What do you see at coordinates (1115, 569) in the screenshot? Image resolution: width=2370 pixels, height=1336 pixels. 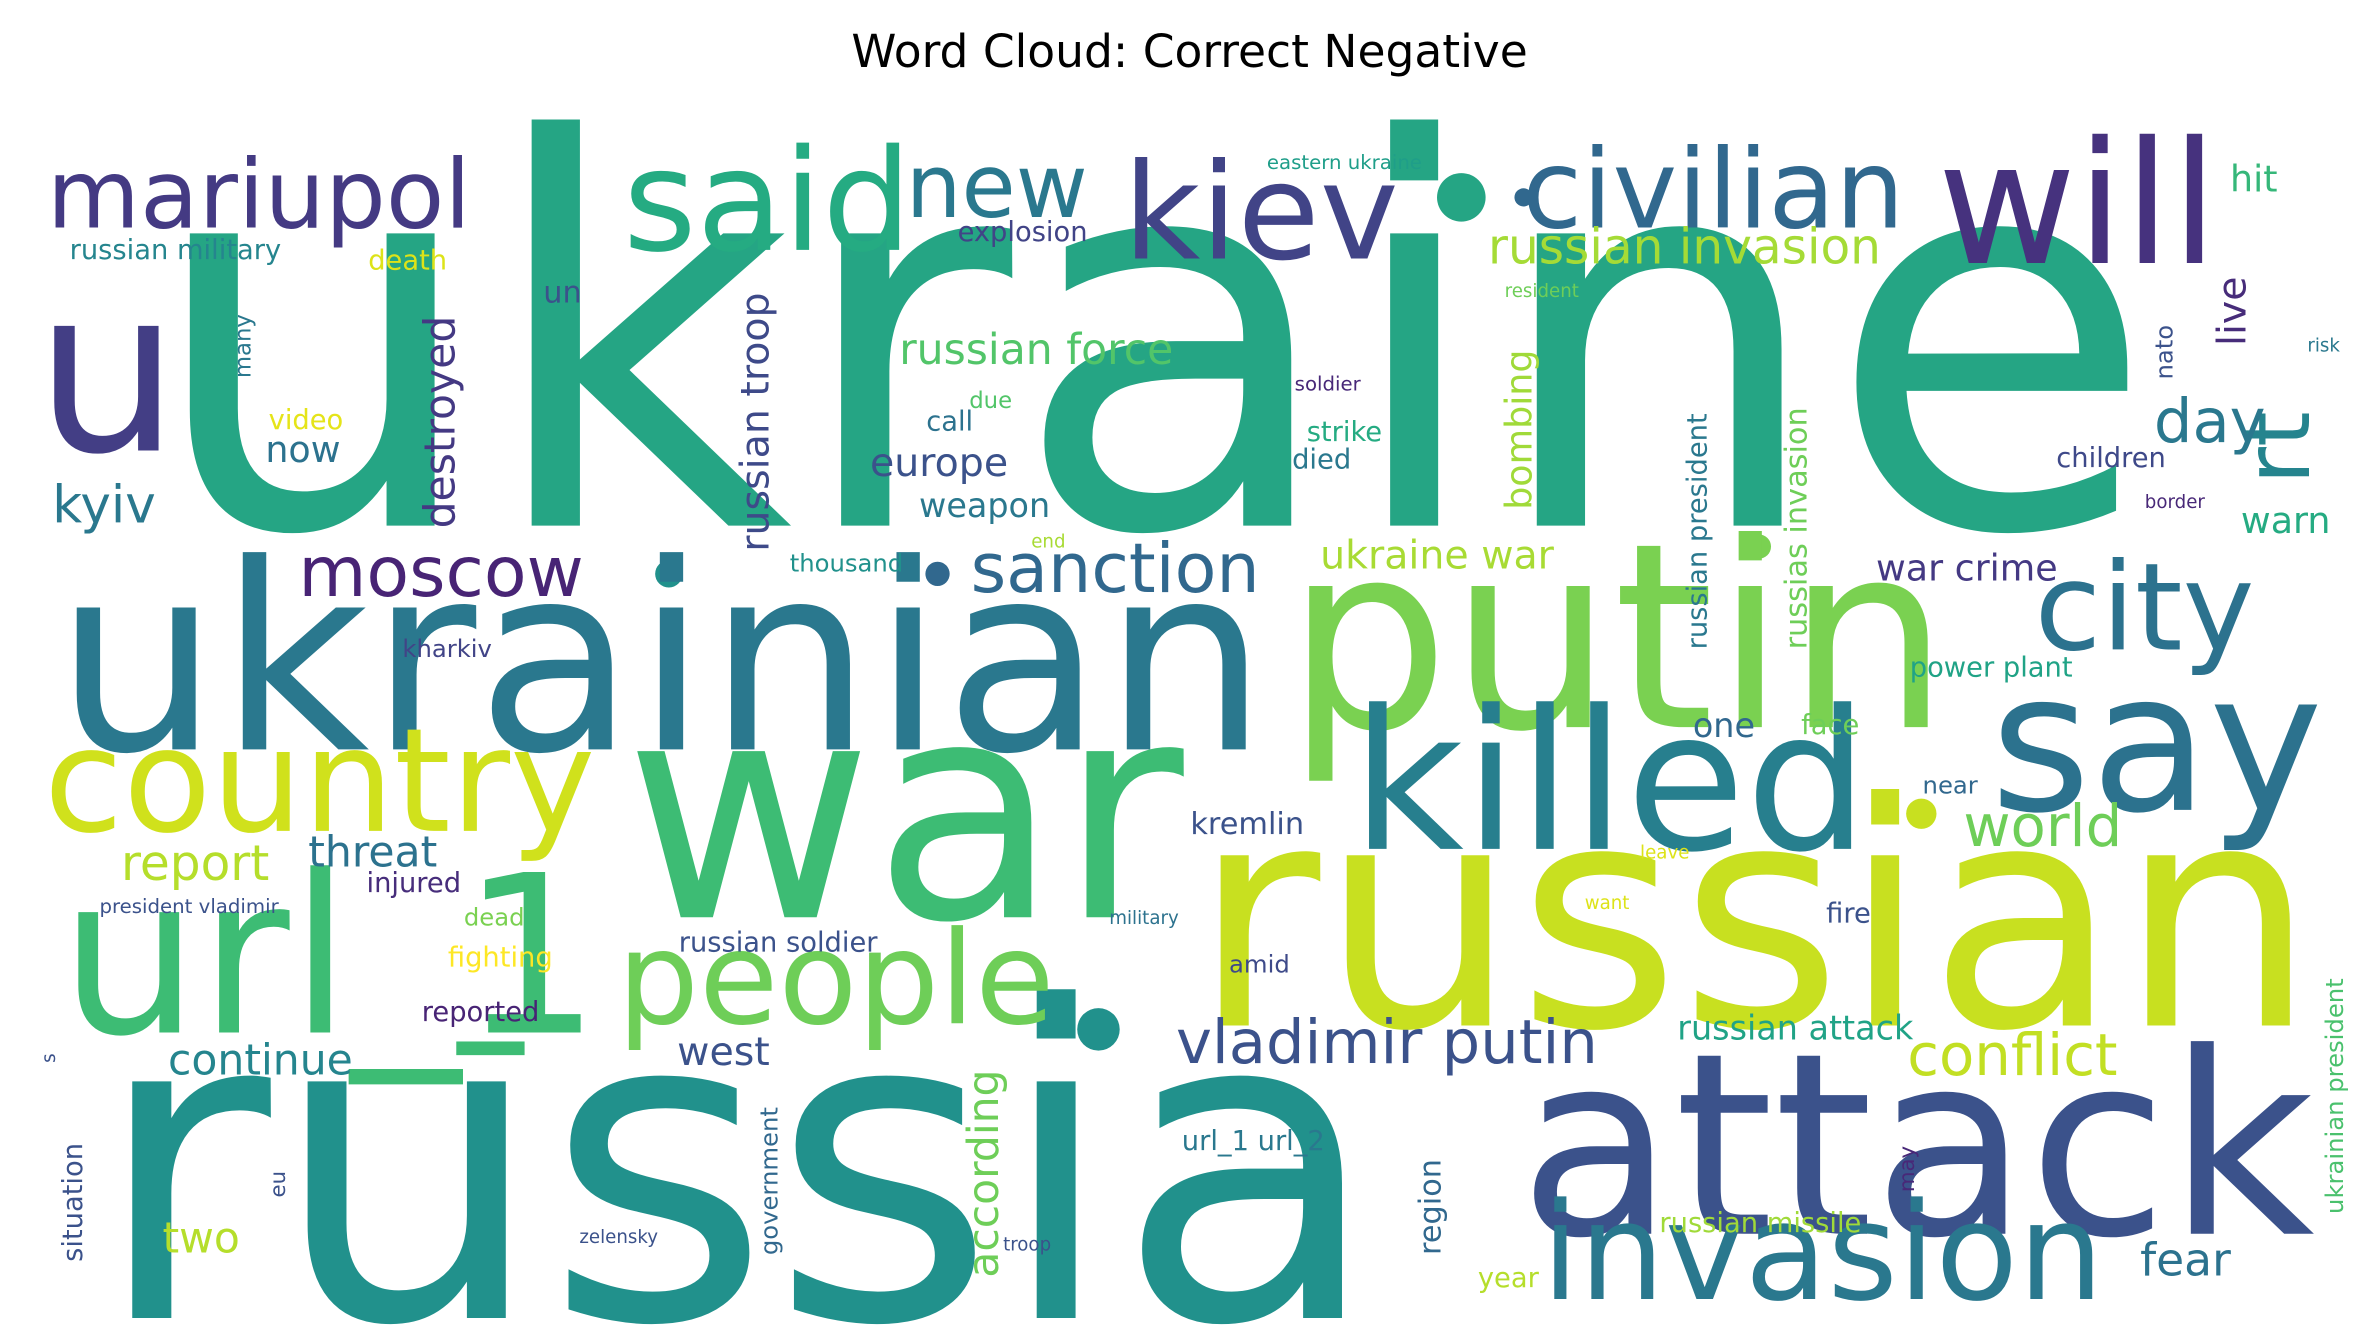 I see `word: sanction` at bounding box center [1115, 569].